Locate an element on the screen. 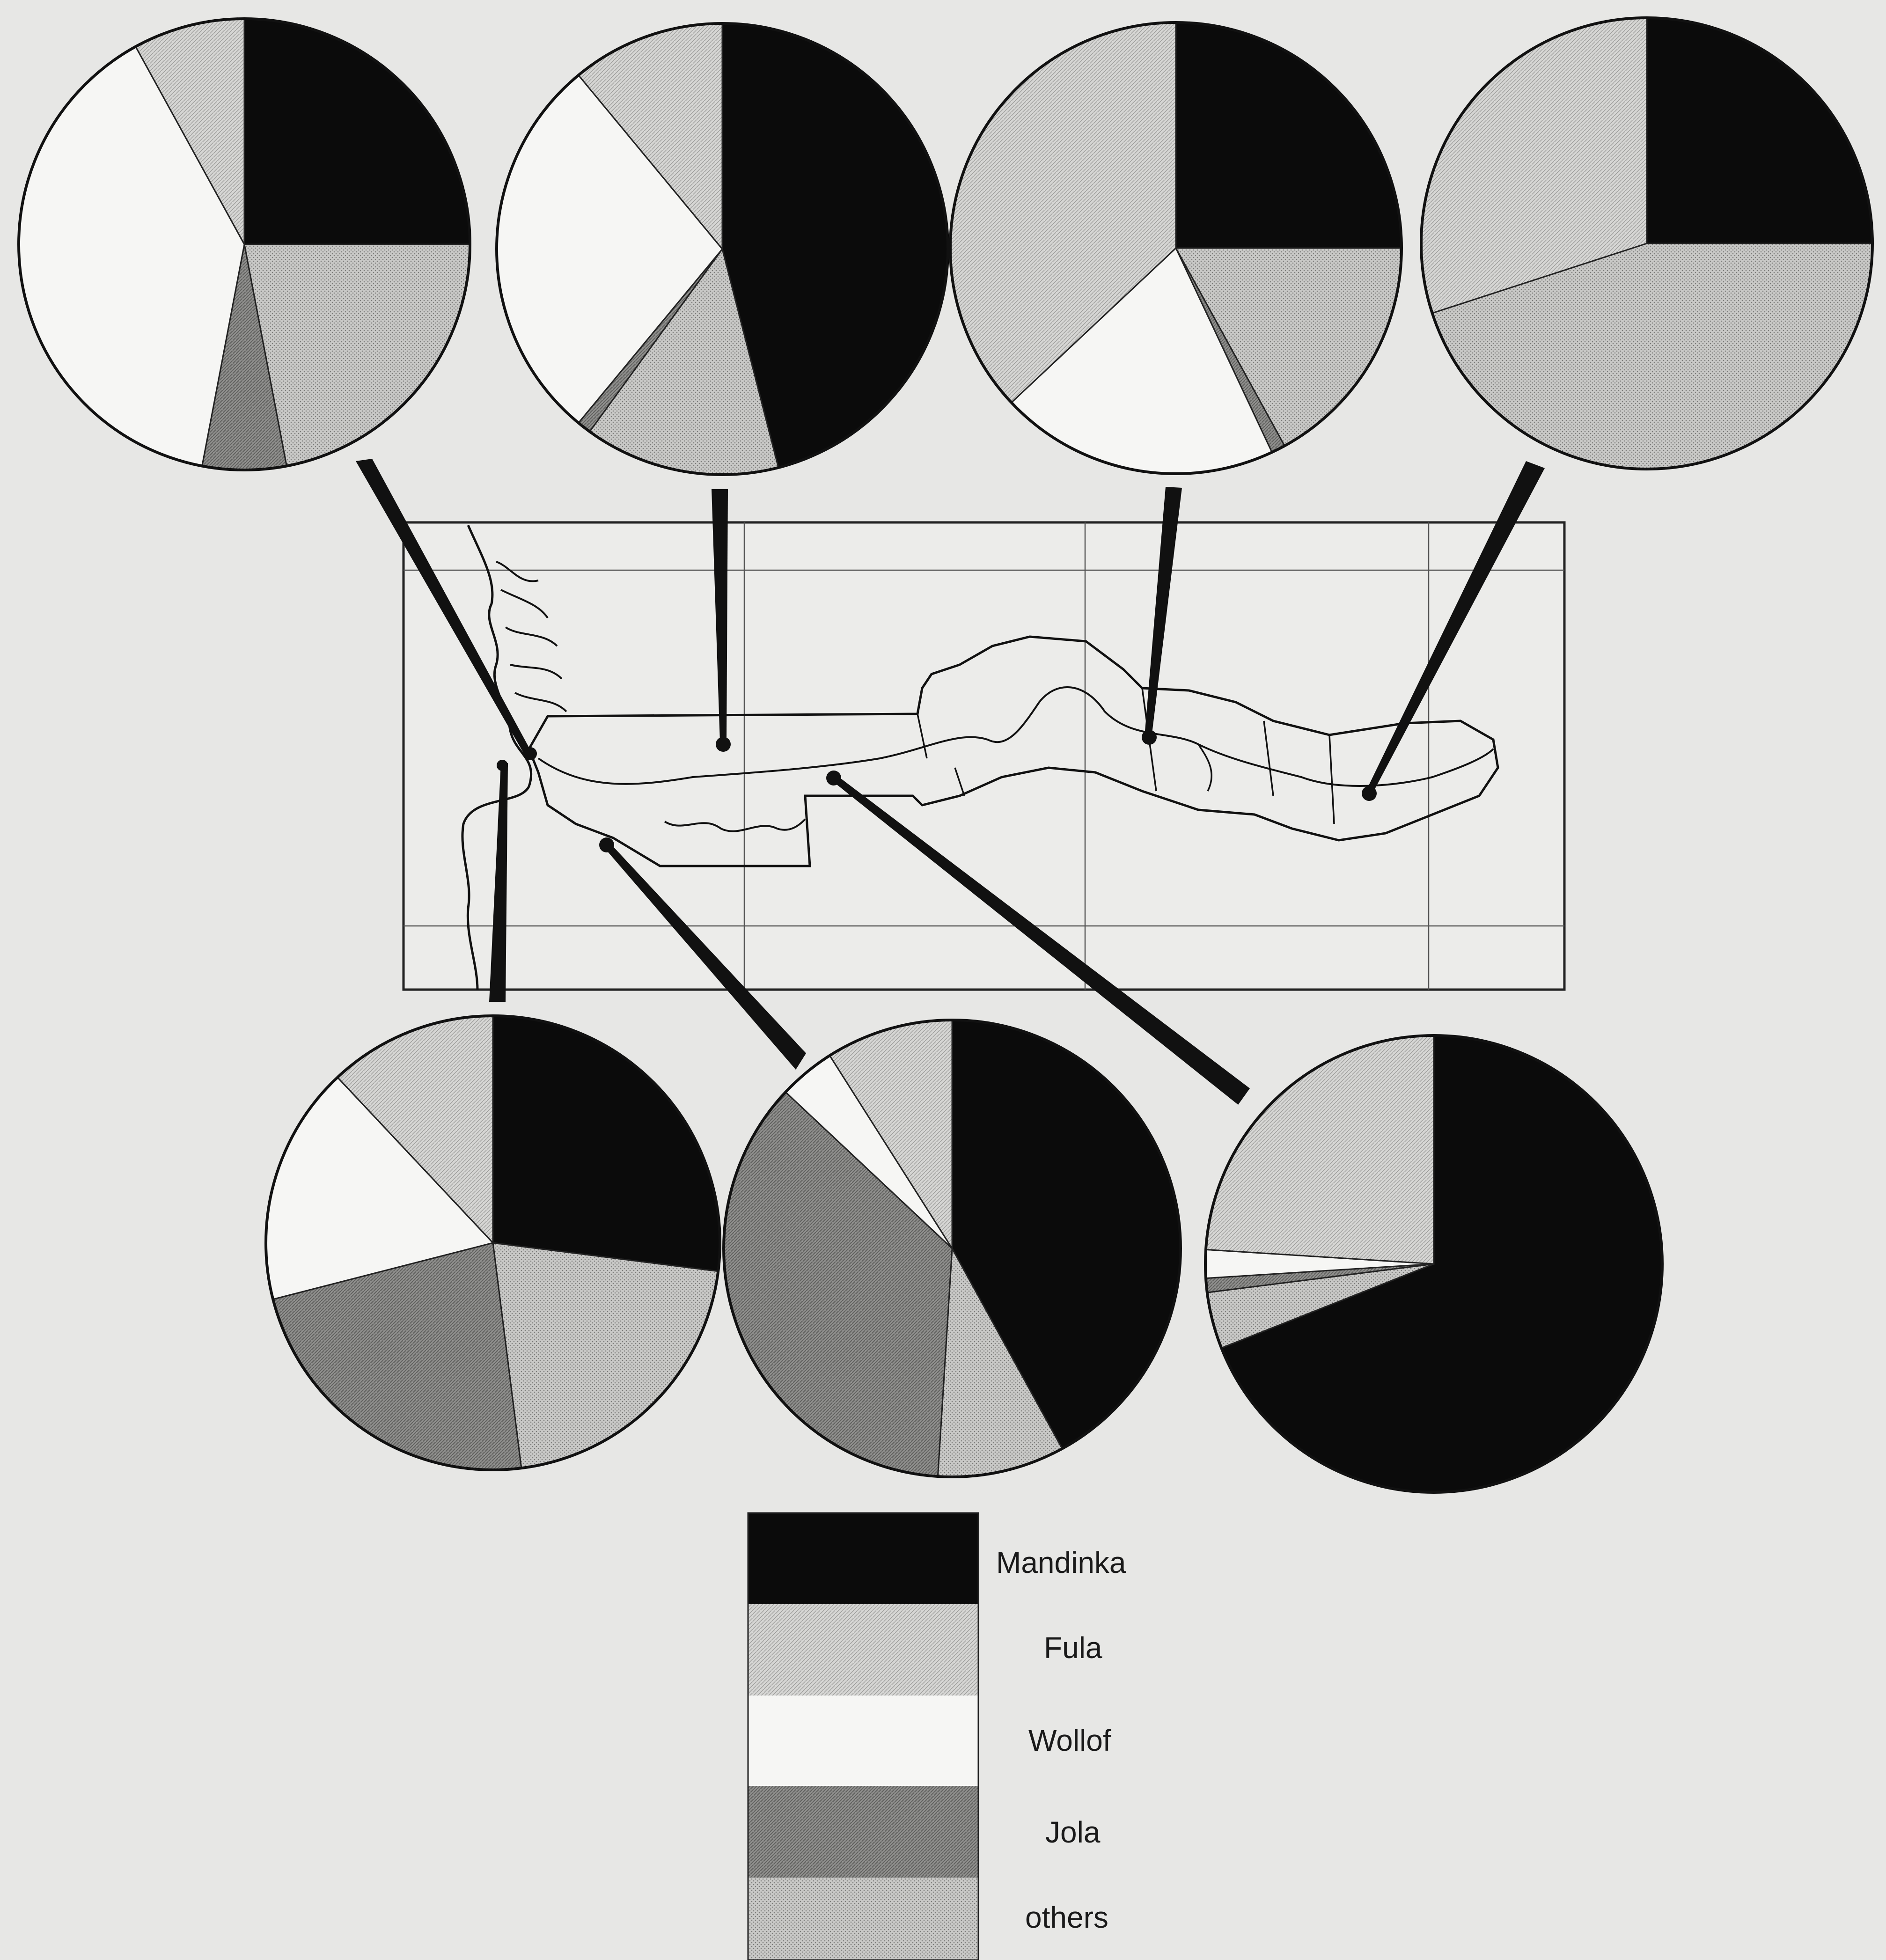 The height and width of the screenshot is (1960, 1886). legend-swatch-wollof is located at coordinates (863, 1741).